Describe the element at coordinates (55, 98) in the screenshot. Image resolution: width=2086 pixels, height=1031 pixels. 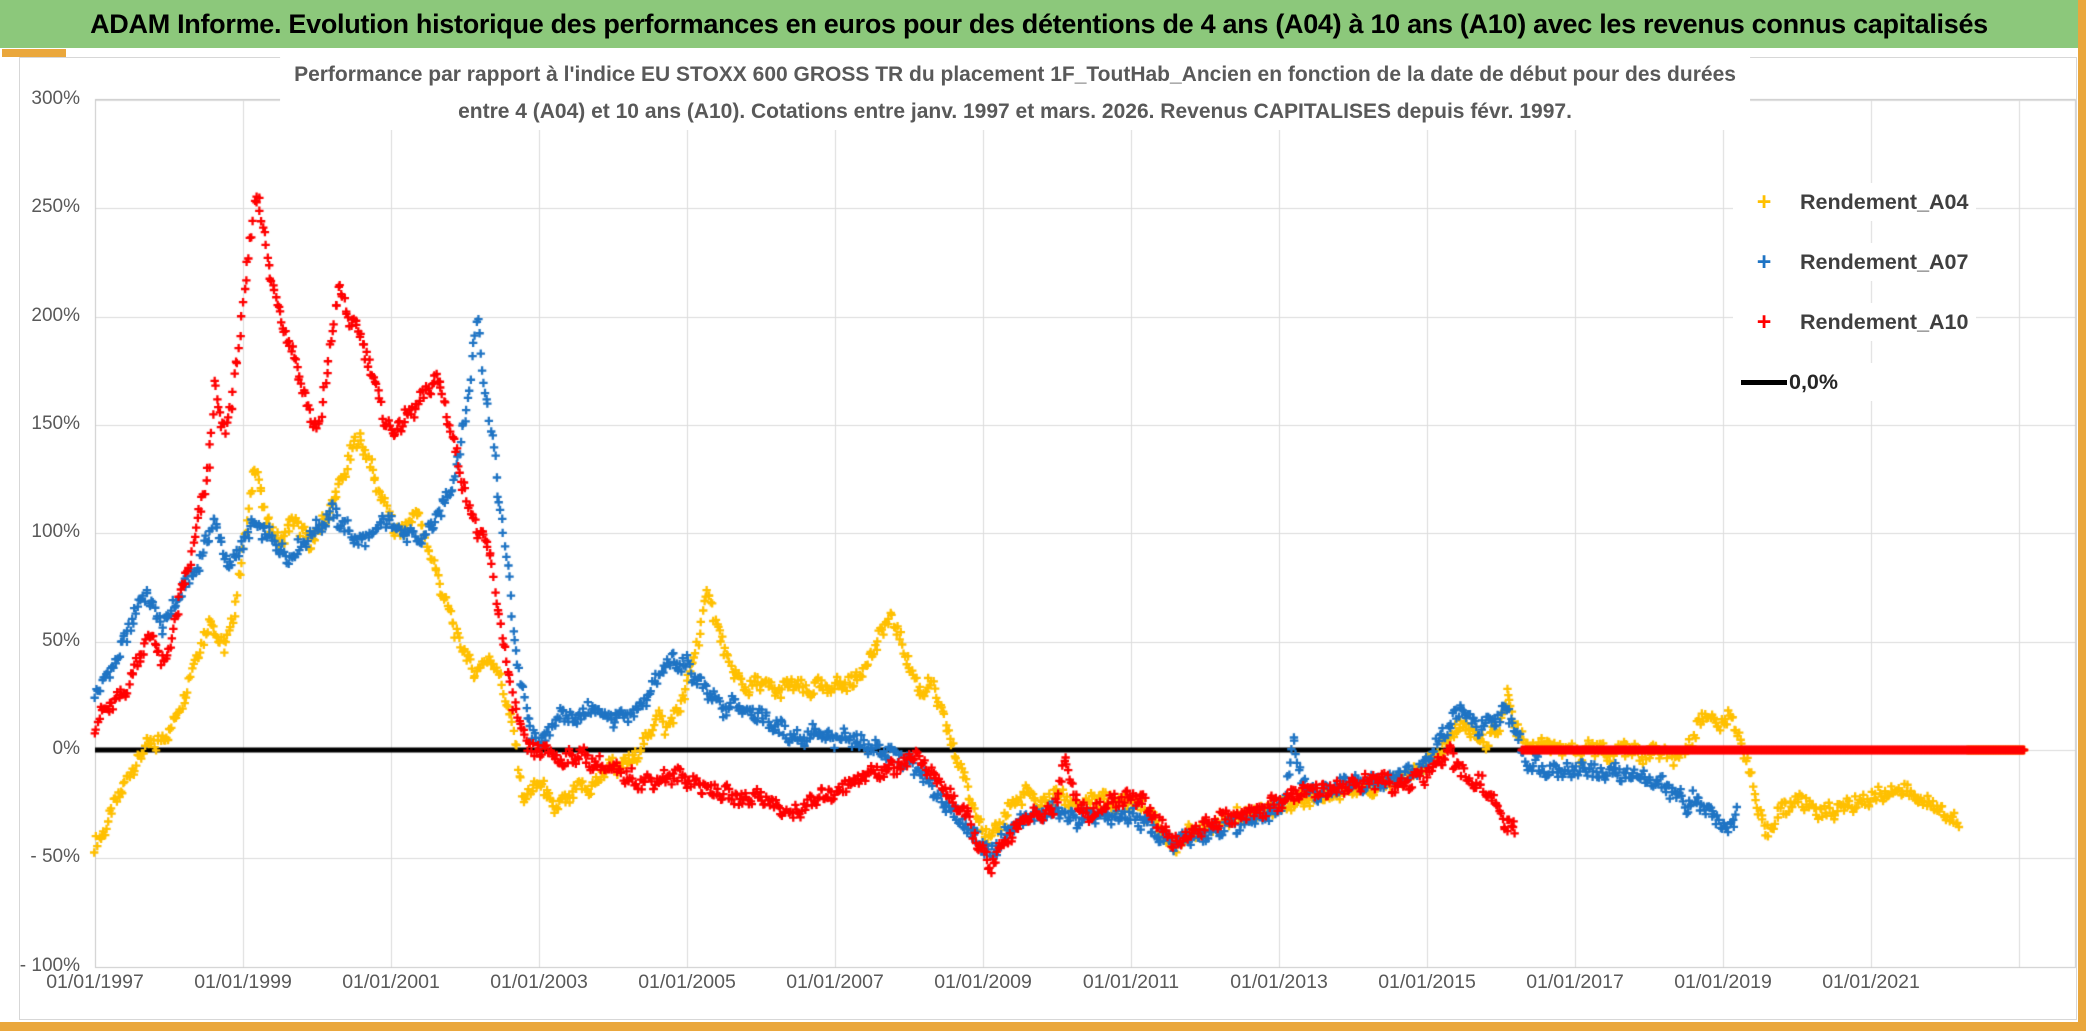
I see `y-tick-label: 300%` at that location.